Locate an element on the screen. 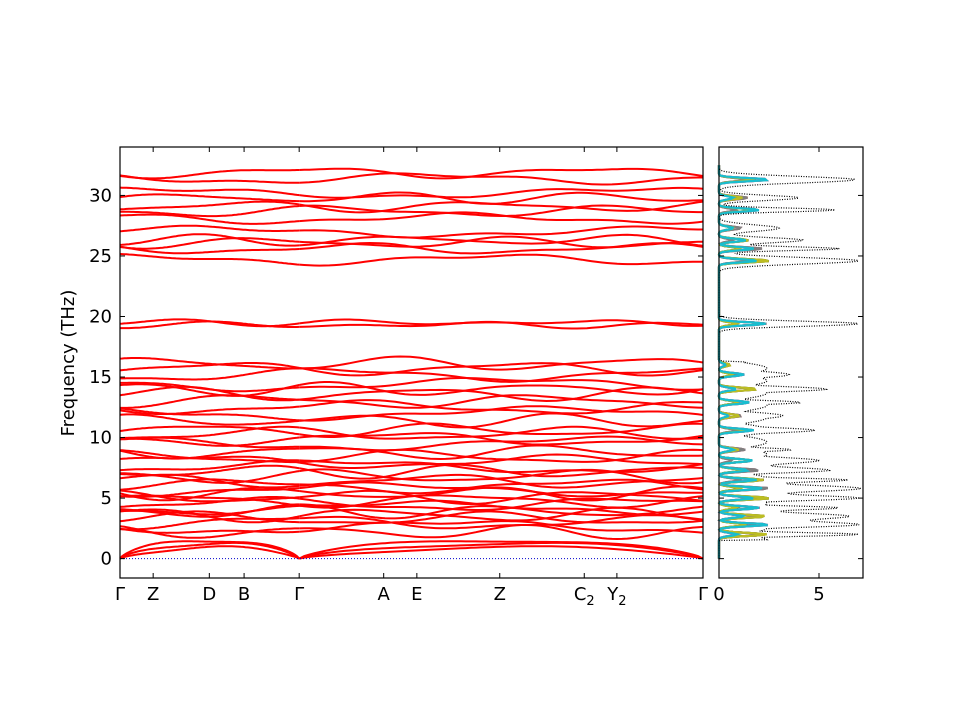 The height and width of the screenshot is (720, 960). high-symmetry-label: E is located at coordinates (416, 594).